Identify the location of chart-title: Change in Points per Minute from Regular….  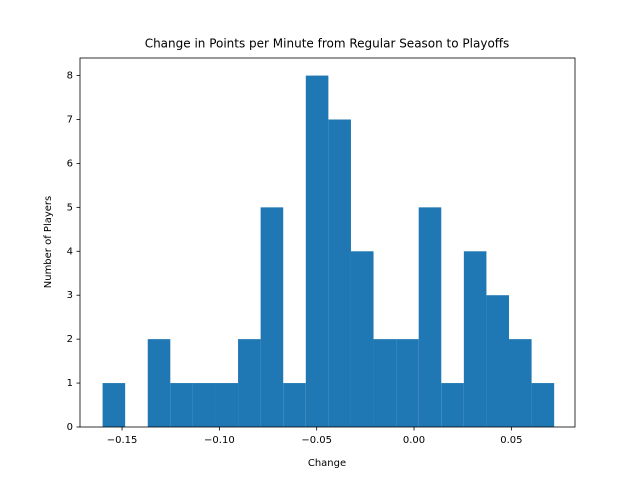
(327, 44).